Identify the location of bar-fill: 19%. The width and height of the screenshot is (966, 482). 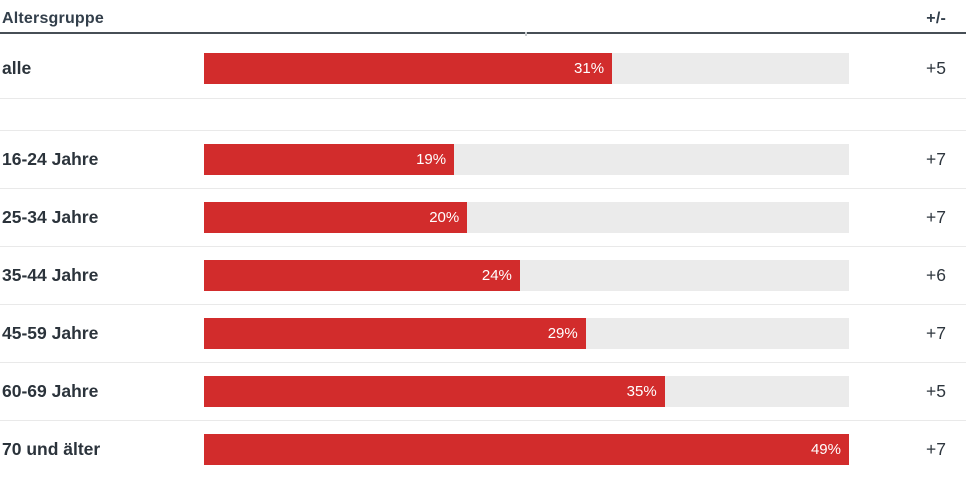
(329, 159).